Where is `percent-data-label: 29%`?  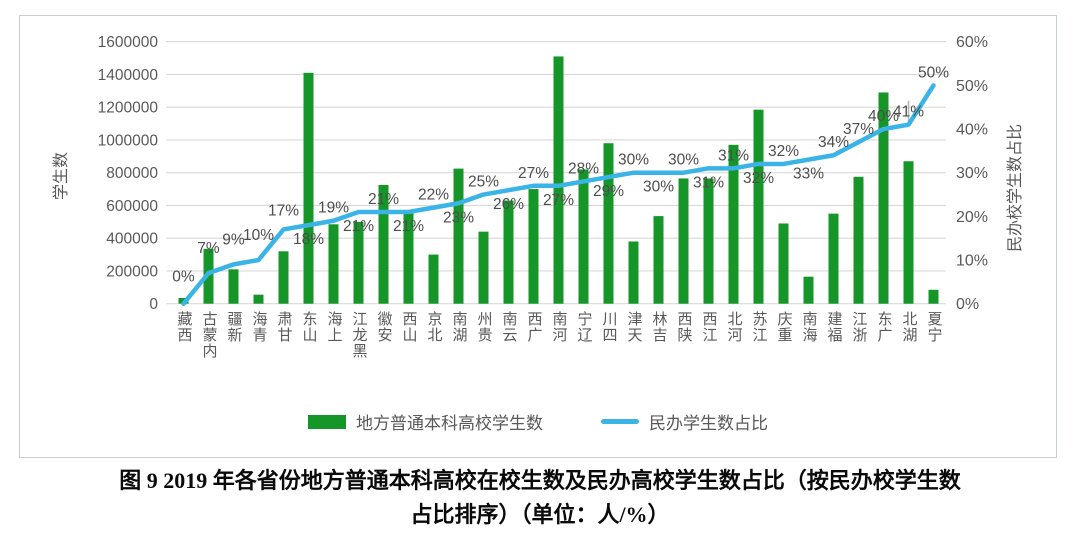 percent-data-label: 29% is located at coordinates (608, 191).